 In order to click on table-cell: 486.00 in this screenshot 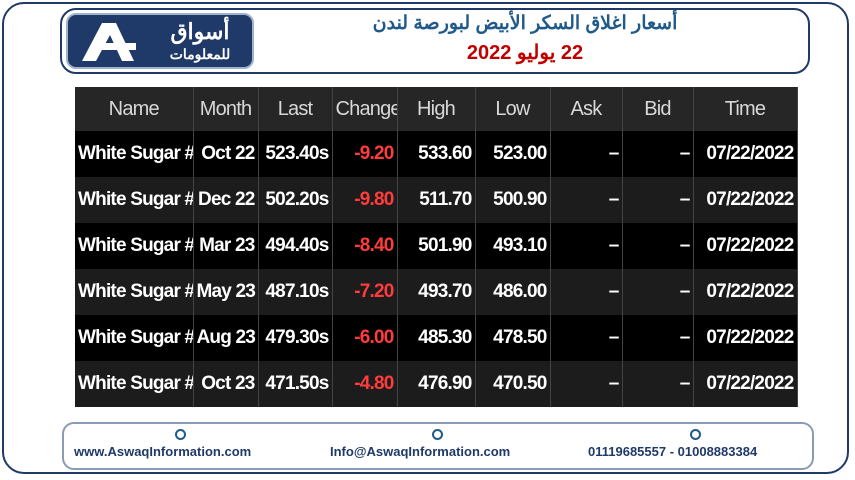, I will do `click(513, 292)`.